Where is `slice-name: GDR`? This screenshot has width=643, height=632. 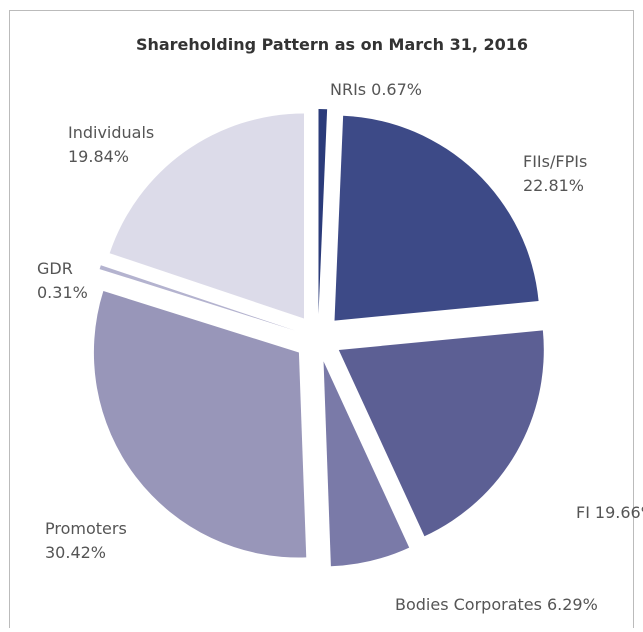
slice-name: GDR is located at coordinates (55, 268).